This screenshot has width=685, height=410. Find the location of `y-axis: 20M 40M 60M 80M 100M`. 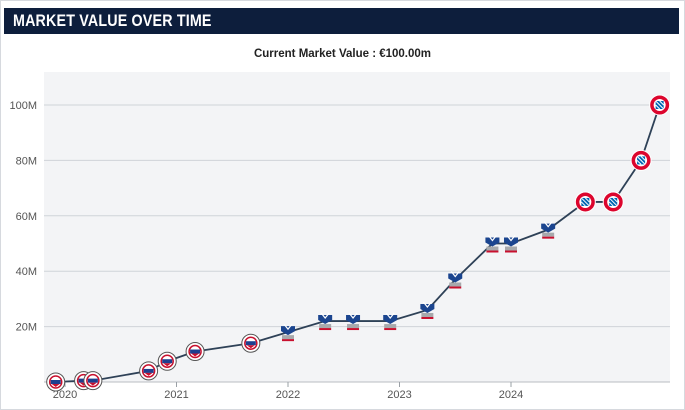

y-axis: 20M 40M 60M 80M 100M is located at coordinates (23, 217).